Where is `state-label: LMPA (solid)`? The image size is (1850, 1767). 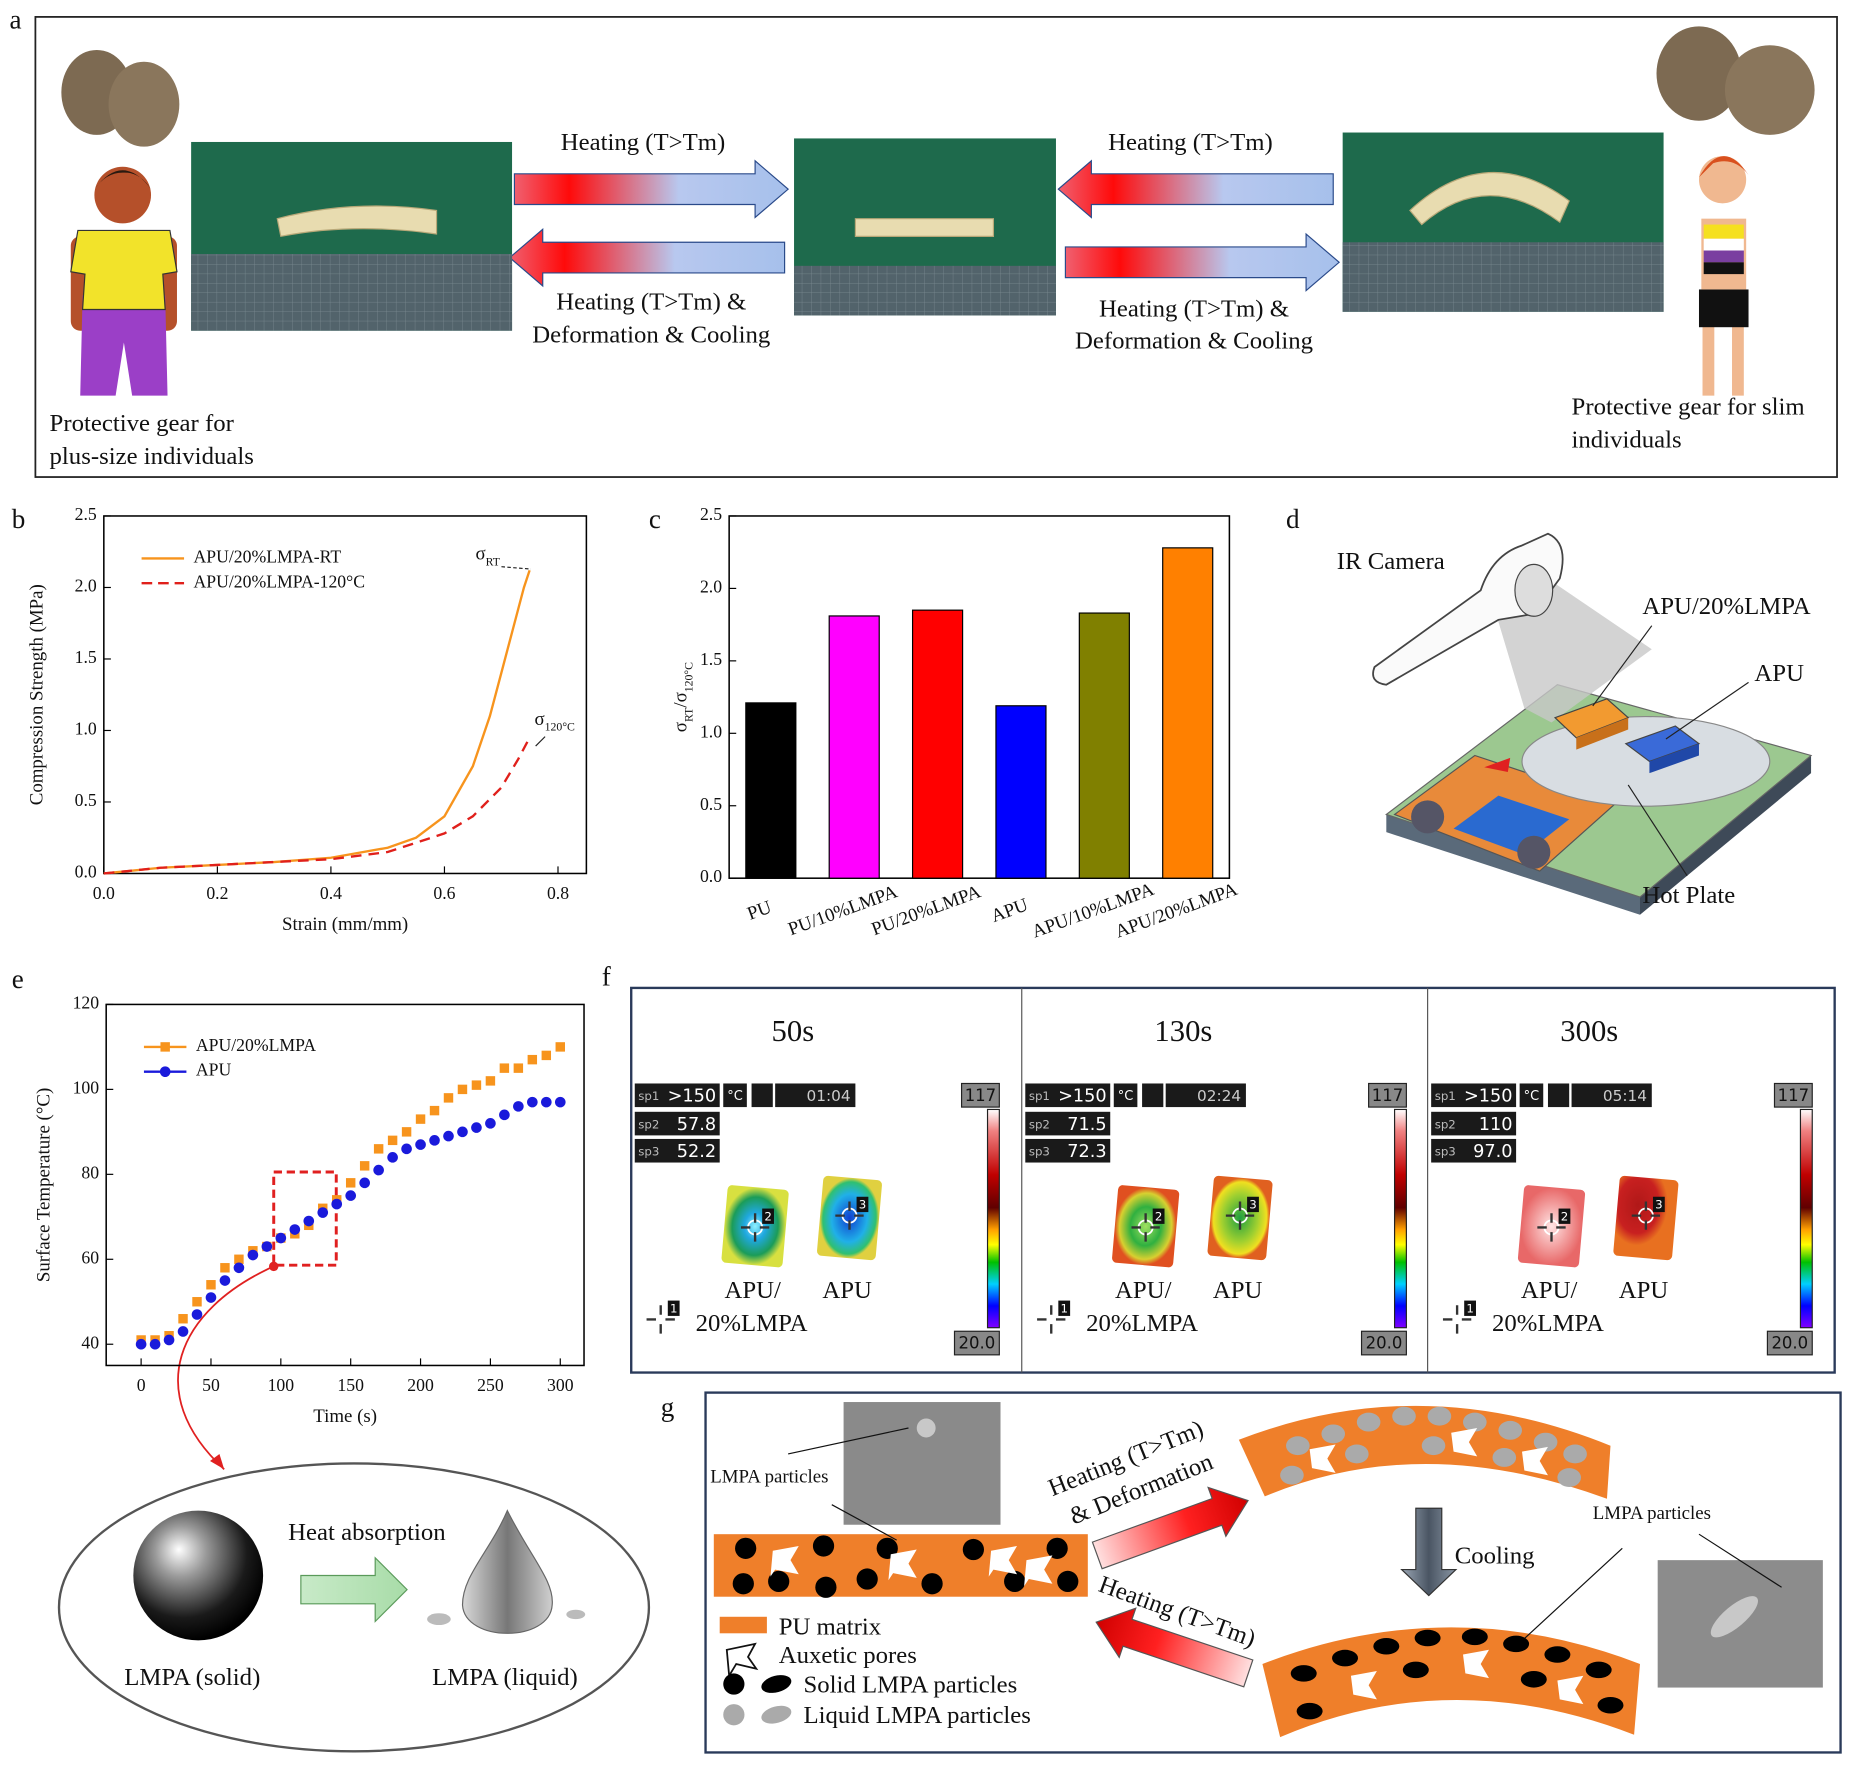 state-label: LMPA (solid) is located at coordinates (192, 1677).